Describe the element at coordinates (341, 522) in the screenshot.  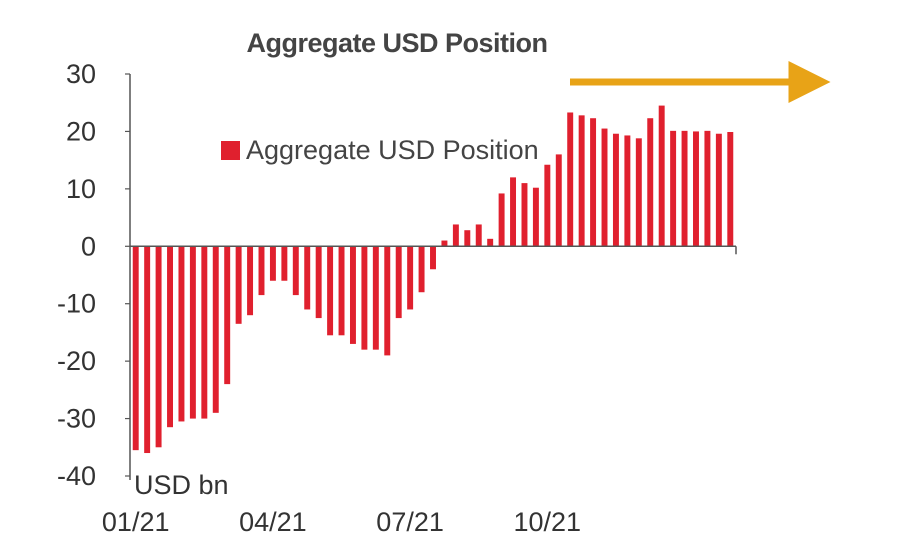
I see `x-tick-labels: 01/21 04/21 07/21 10/21` at that location.